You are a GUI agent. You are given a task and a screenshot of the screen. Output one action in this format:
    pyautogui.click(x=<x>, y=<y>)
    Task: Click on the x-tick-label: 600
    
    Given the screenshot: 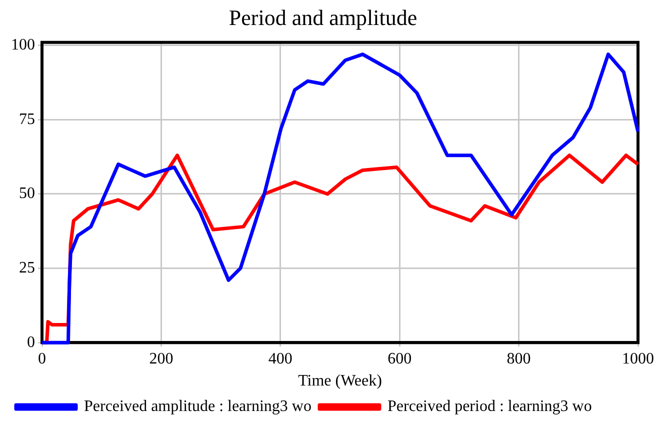 What is the action you would take?
    pyautogui.click(x=400, y=359)
    